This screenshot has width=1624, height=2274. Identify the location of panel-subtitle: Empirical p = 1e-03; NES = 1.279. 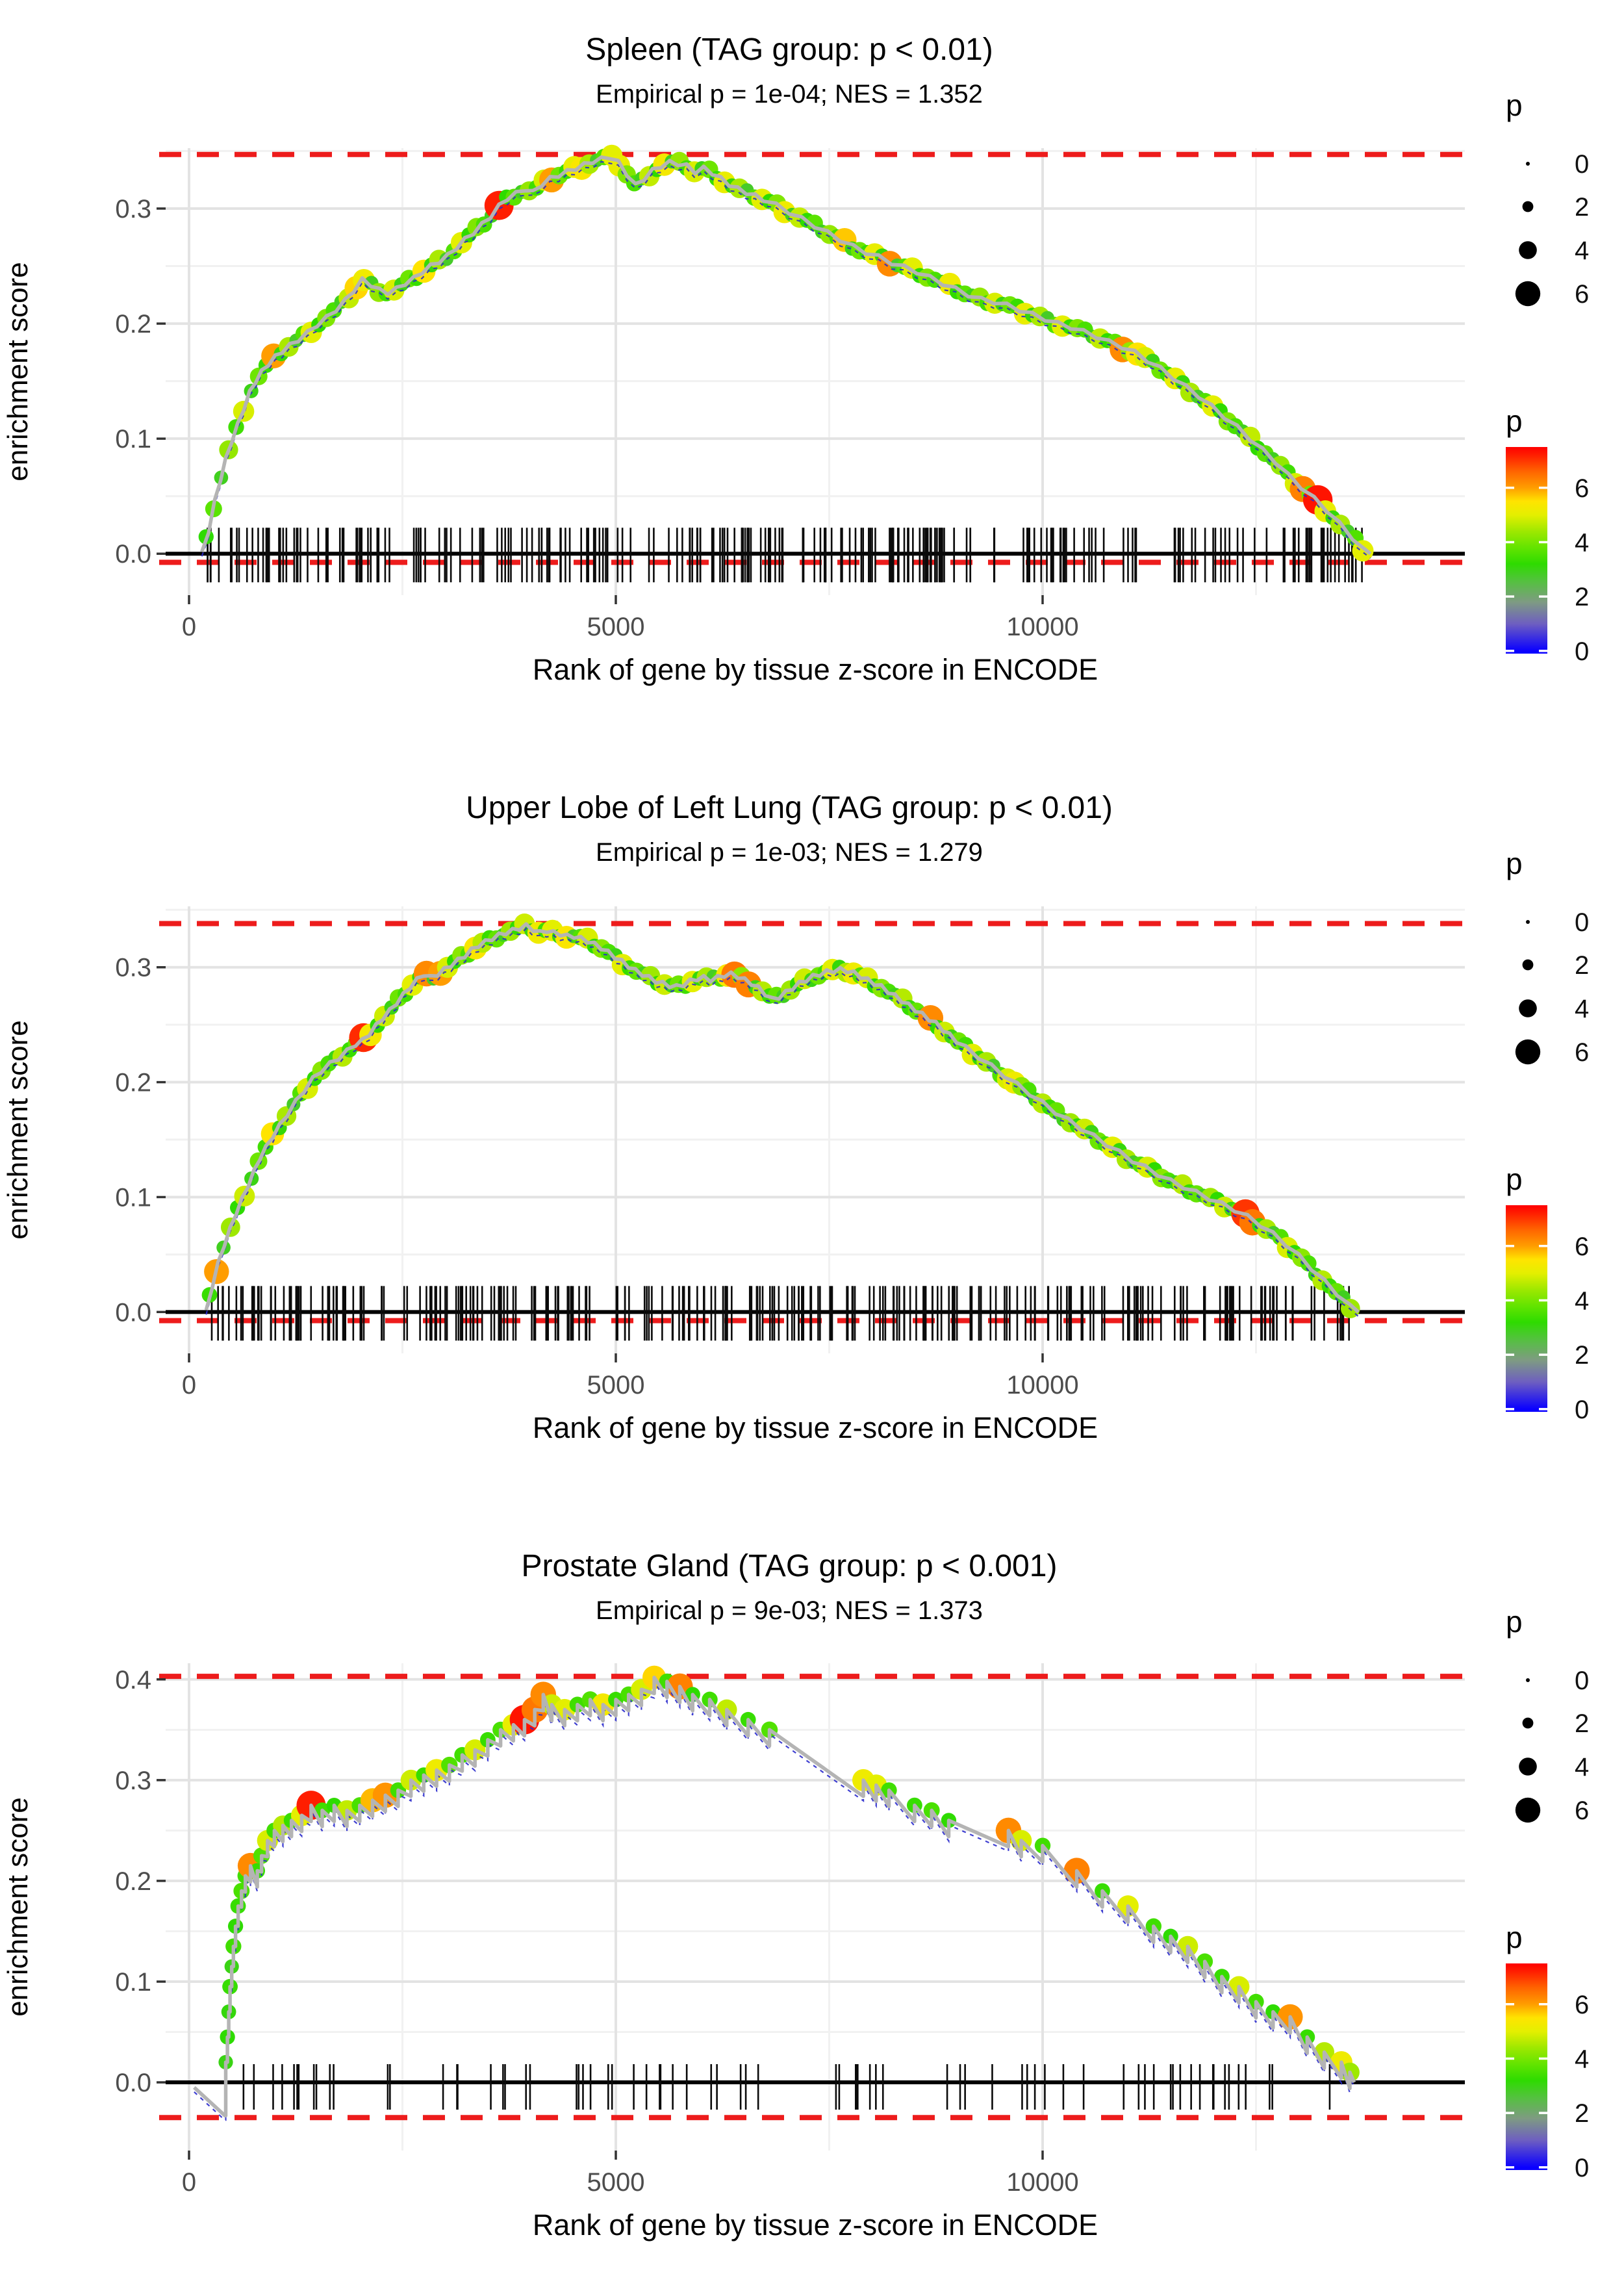
(789, 852).